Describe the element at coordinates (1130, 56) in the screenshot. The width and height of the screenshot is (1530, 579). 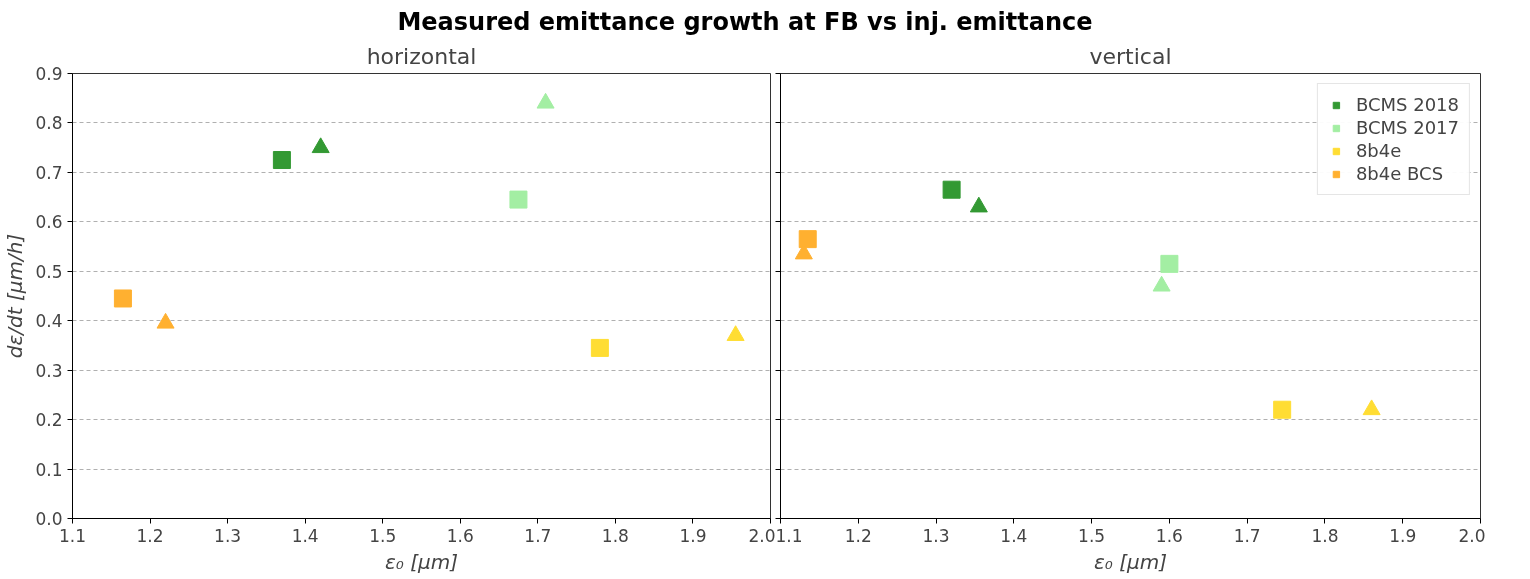
I see `chart-title: vertical` at that location.